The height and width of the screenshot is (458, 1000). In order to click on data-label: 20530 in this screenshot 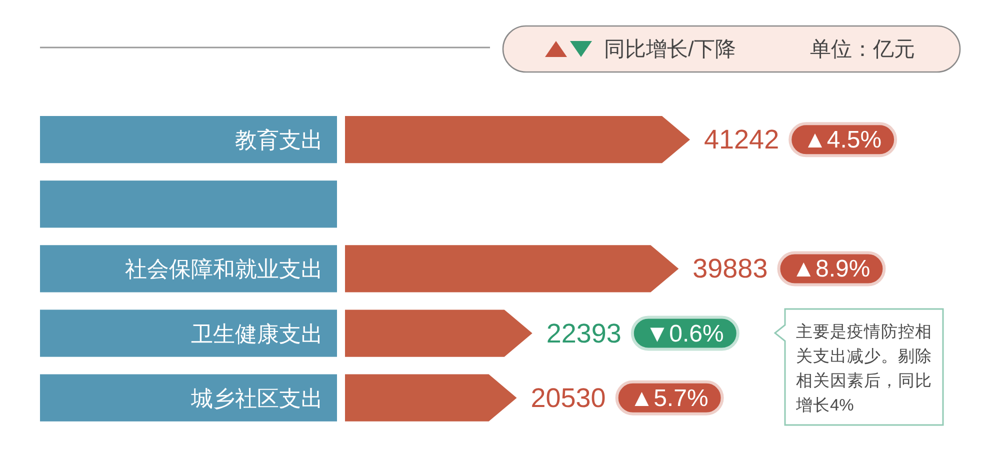, I will do `click(568, 397)`.